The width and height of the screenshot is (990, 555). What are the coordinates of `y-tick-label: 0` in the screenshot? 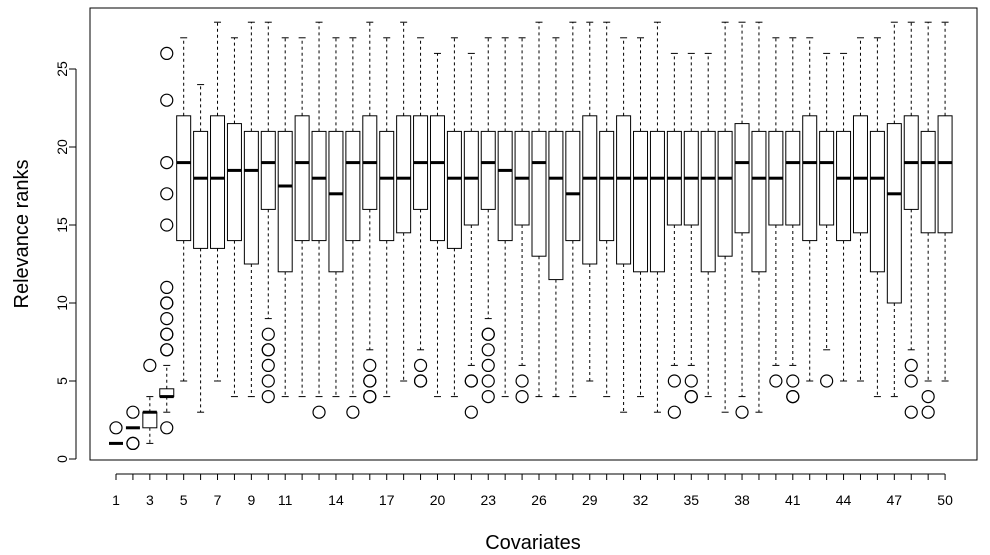 It's located at (62, 459).